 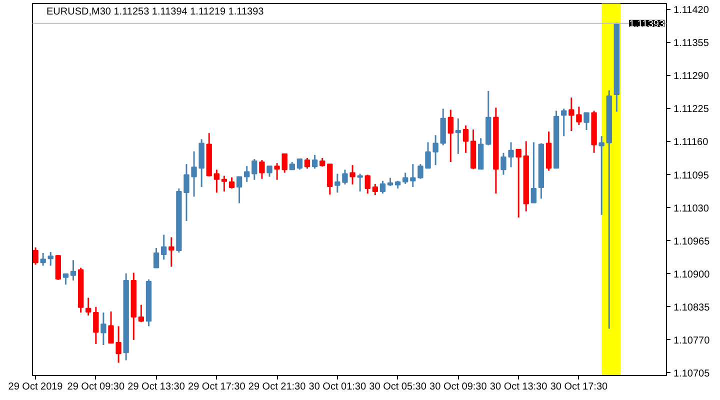 I want to click on y-tick-label: 1.10705, so click(x=692, y=374).